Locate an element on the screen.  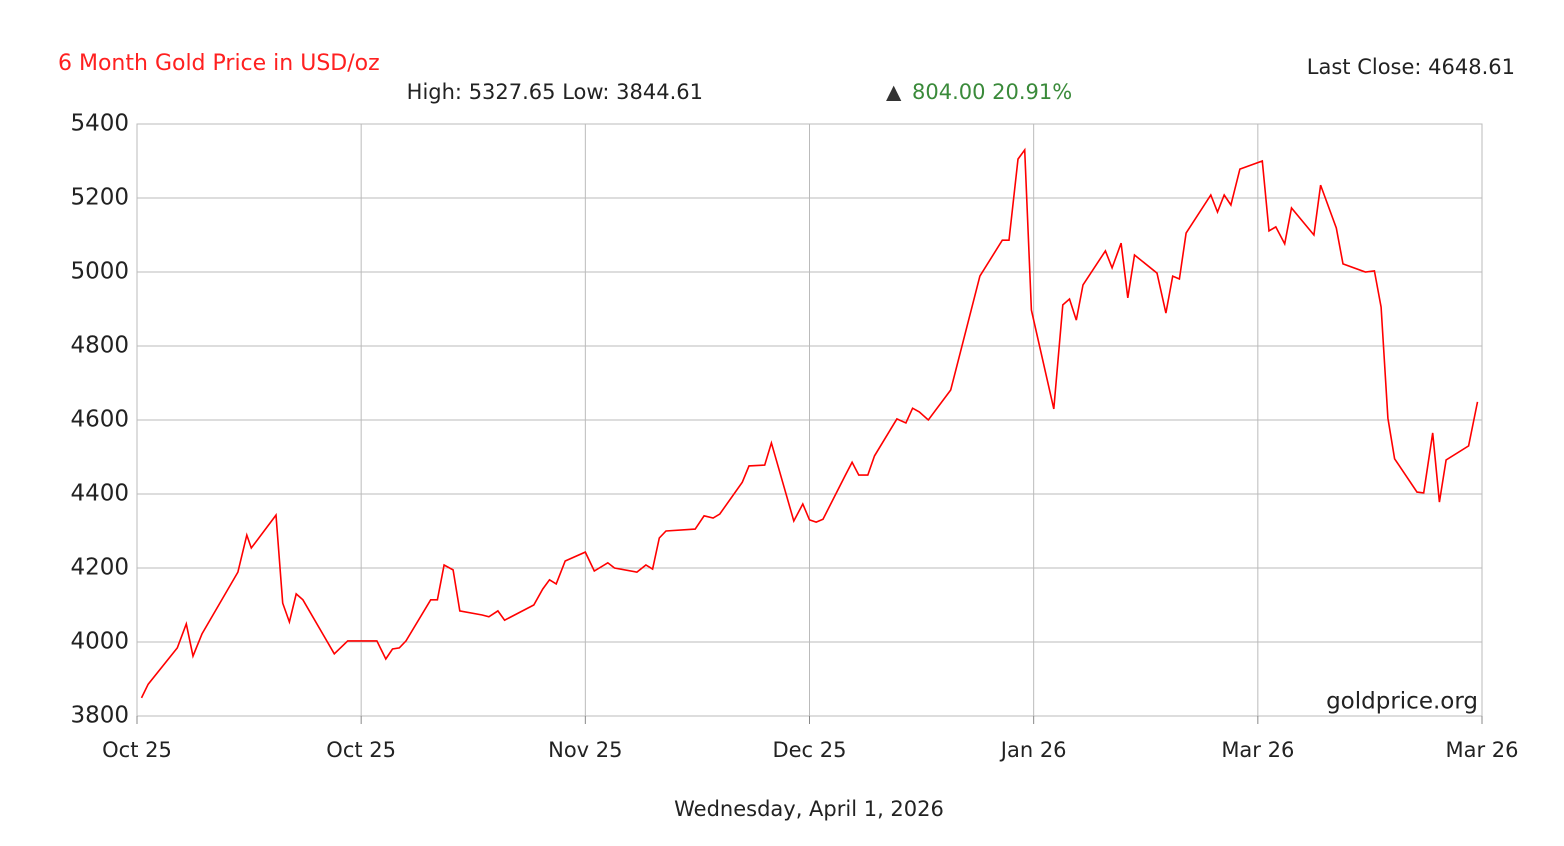
summary: High: 5327.65 Low: 3844.61 is located at coordinates (555, 92).